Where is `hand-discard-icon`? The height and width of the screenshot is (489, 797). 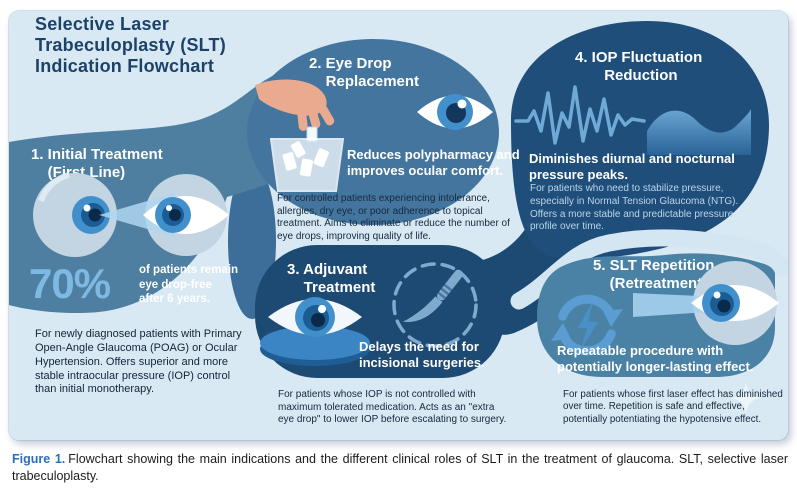
hand-discard-icon is located at coordinates (300, 135).